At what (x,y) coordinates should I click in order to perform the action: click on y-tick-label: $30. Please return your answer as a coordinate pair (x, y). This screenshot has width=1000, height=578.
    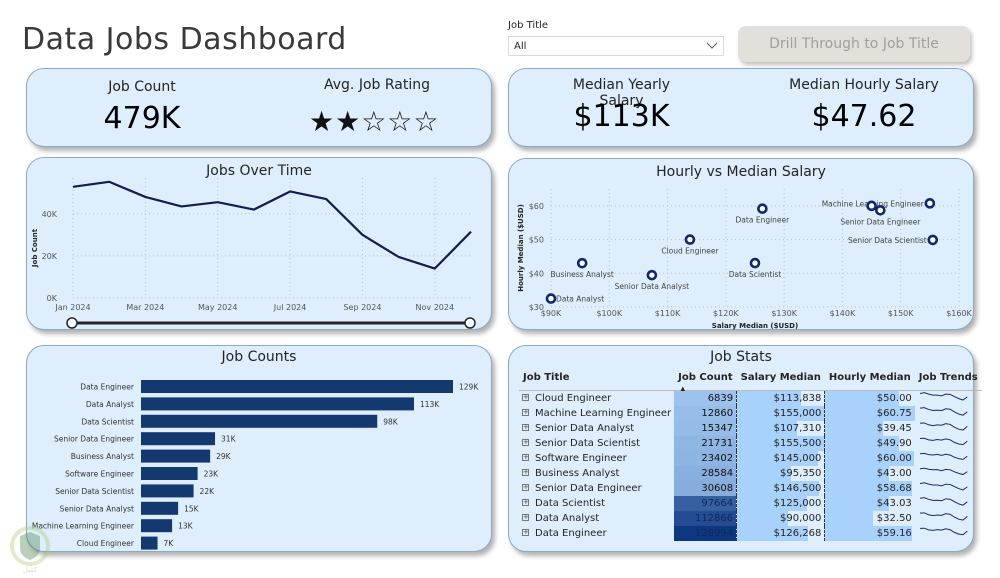
    Looking at the image, I should click on (536, 307).